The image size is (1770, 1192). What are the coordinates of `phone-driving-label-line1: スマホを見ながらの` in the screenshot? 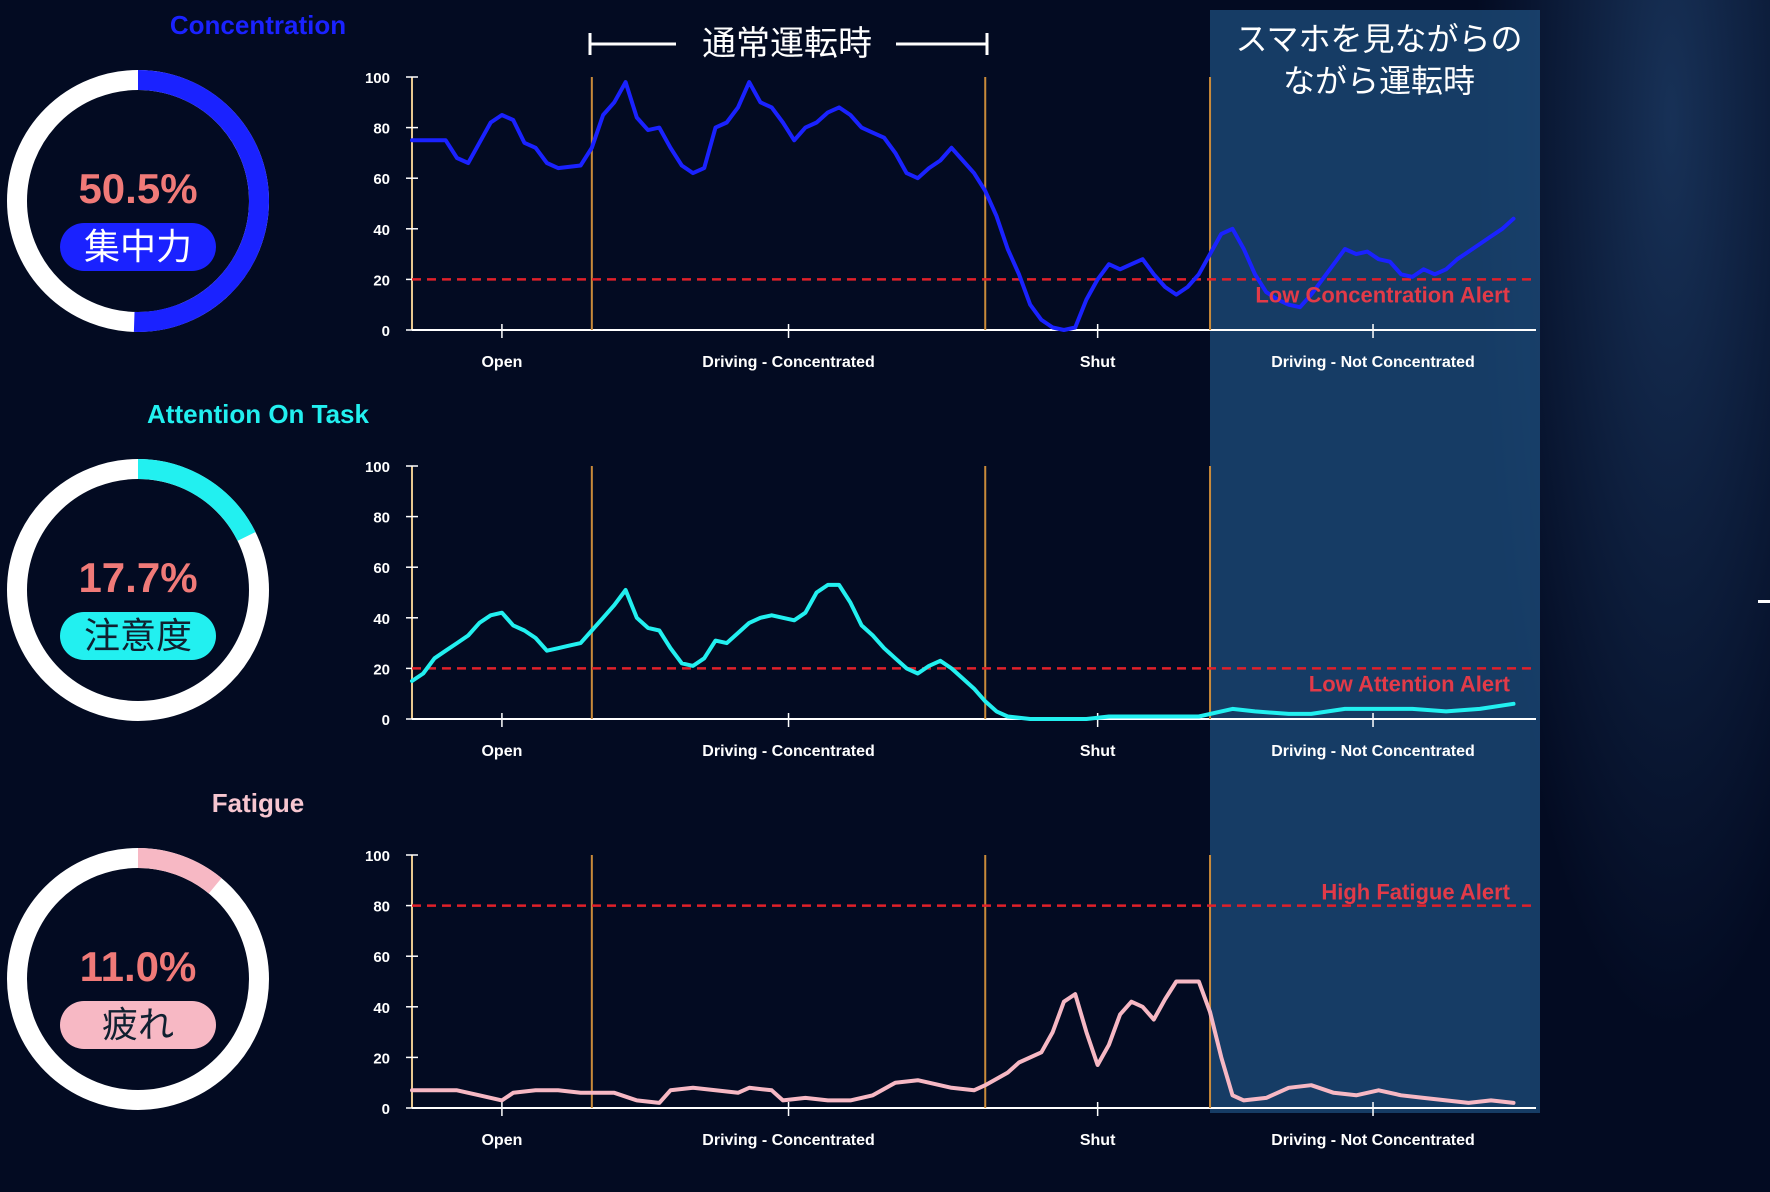 It's located at (1378, 39).